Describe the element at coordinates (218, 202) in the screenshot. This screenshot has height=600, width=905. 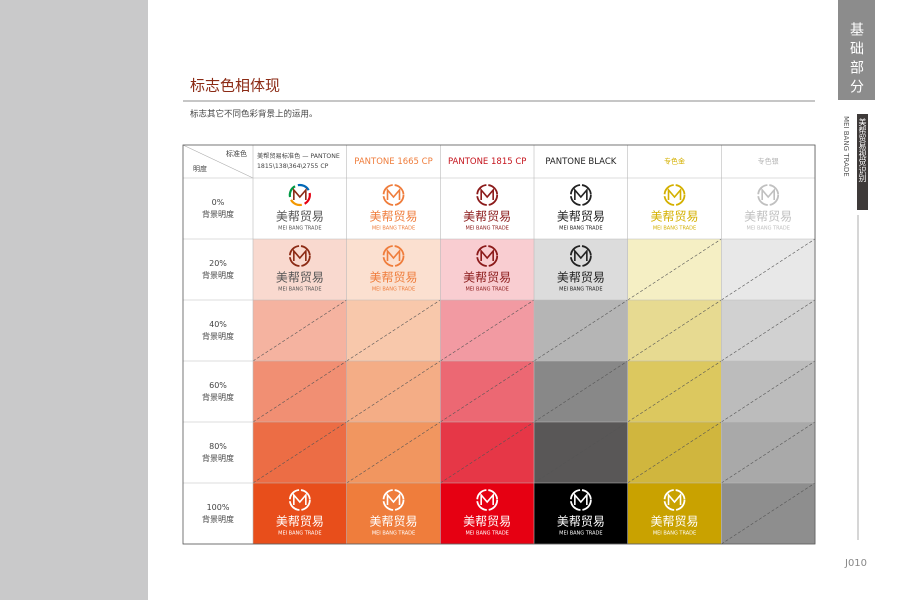
I see `row-percent: 0%` at that location.